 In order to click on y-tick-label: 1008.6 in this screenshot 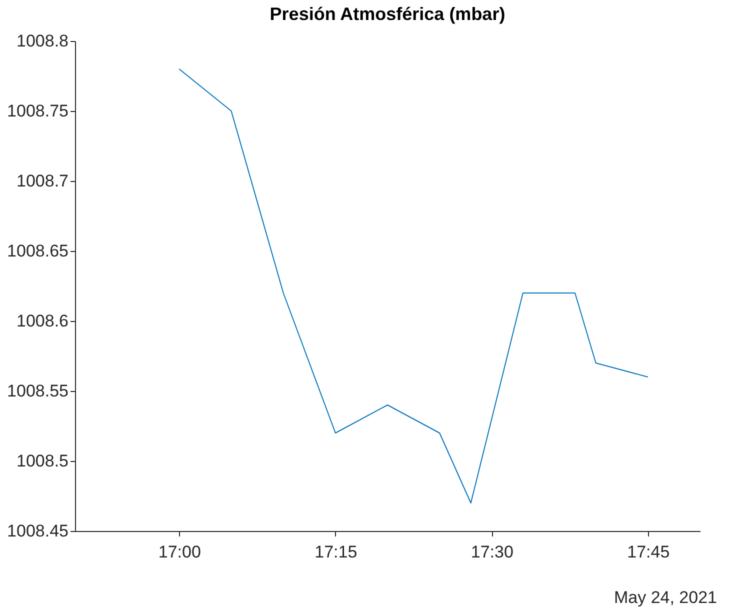, I will do `click(42, 321)`.